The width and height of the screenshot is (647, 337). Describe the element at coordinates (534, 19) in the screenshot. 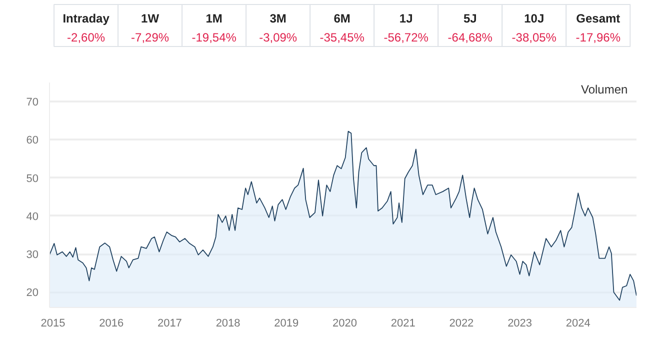

I see `text: 10J` at that location.